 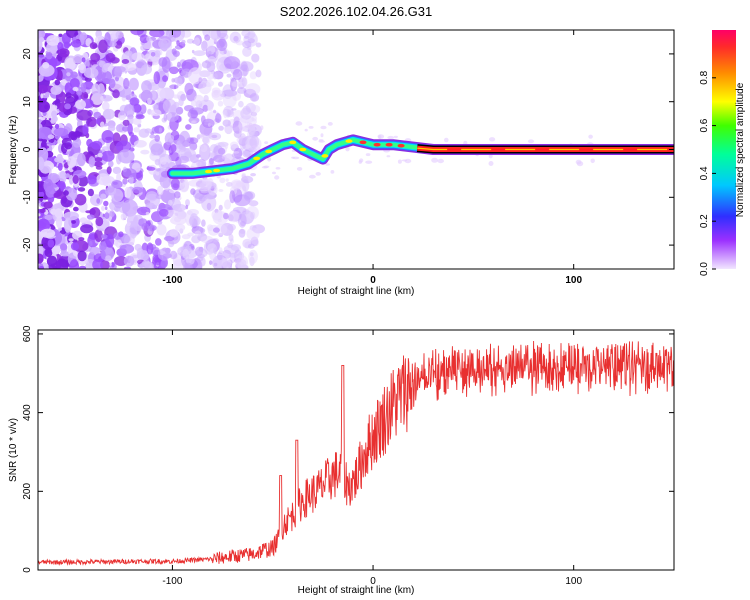 What do you see at coordinates (573, 581) in the screenshot?
I see `x-tick-label: 100` at bounding box center [573, 581].